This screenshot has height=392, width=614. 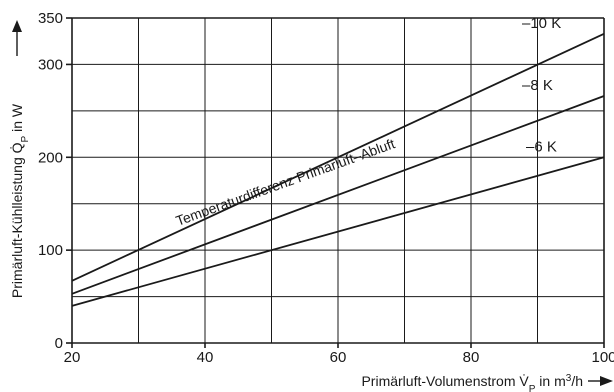 What do you see at coordinates (541, 23) in the screenshot?
I see `series-label-10k: –10 K` at bounding box center [541, 23].